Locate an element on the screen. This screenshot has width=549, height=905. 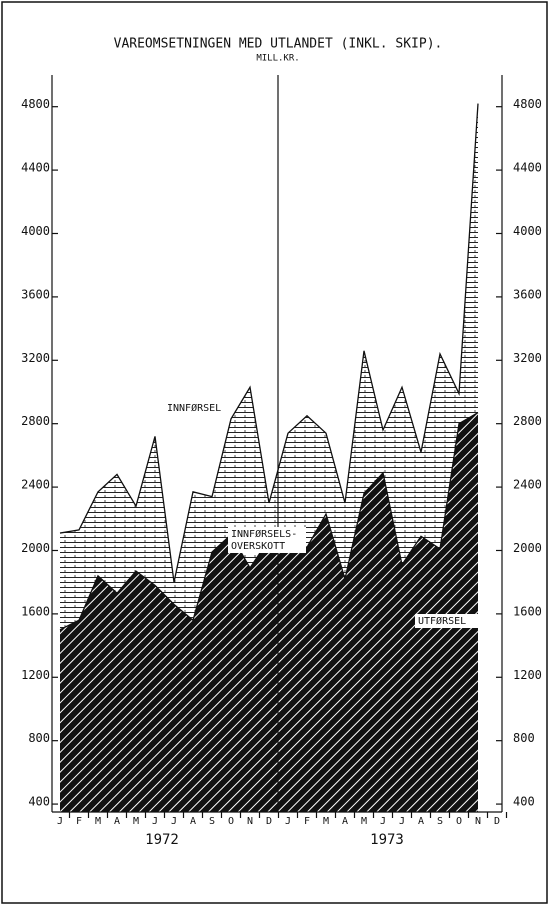
chart-subtitle: MILL.KR. is located at coordinates (277, 59).